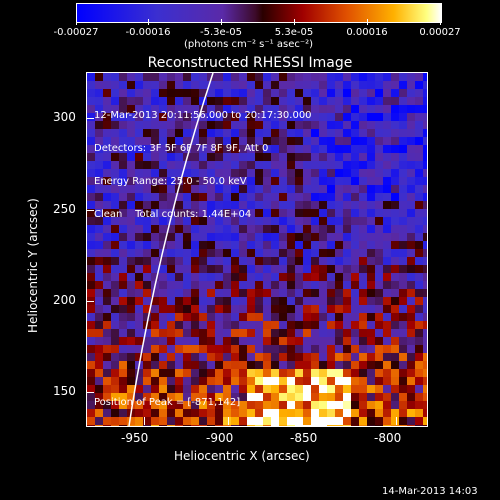 Image resolution: width=500 pixels, height=500 pixels. What do you see at coordinates (167, 402) in the screenshot?
I see `peak-position: Position of Peak = [-871,142]` at bounding box center [167, 402].